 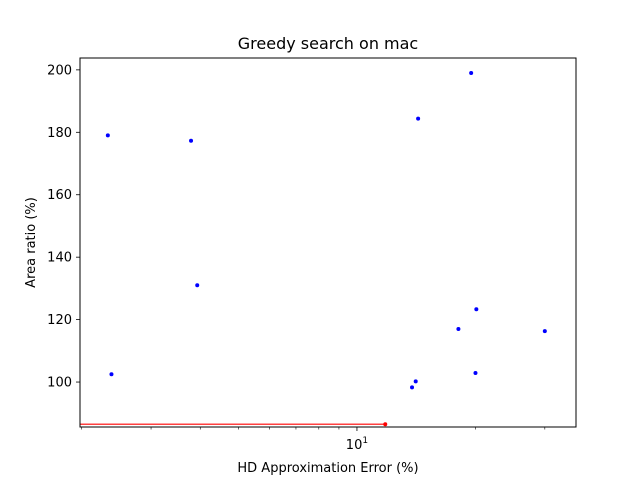 I want to click on y-tick-label: 120, so click(x=59, y=320).